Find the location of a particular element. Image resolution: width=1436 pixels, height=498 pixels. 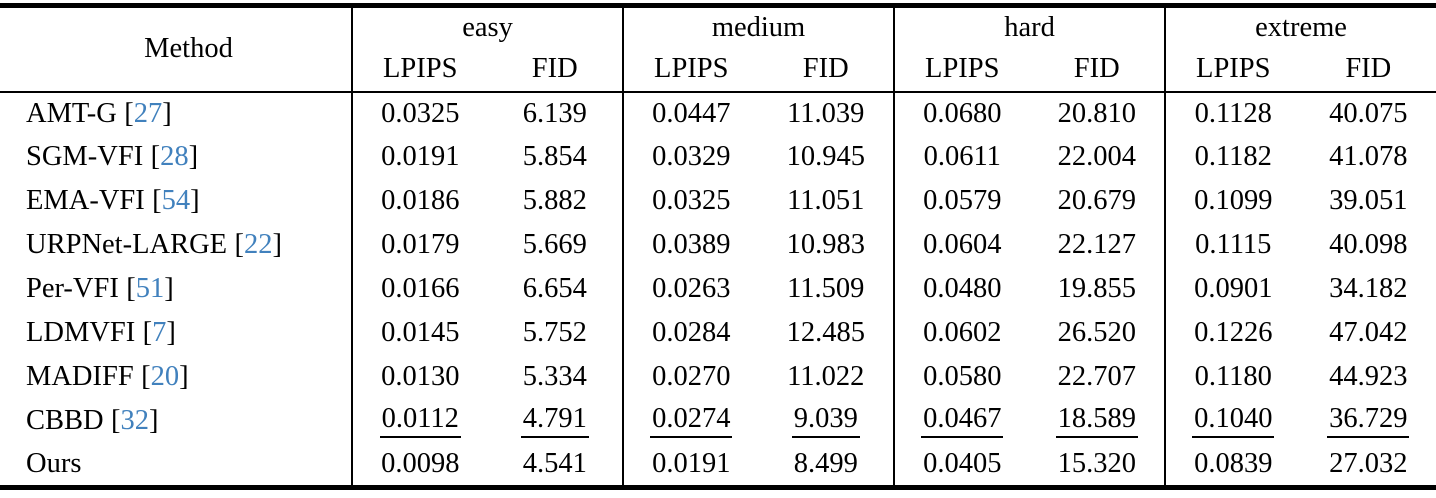

value-cell: 0.1099 is located at coordinates (1232, 201).